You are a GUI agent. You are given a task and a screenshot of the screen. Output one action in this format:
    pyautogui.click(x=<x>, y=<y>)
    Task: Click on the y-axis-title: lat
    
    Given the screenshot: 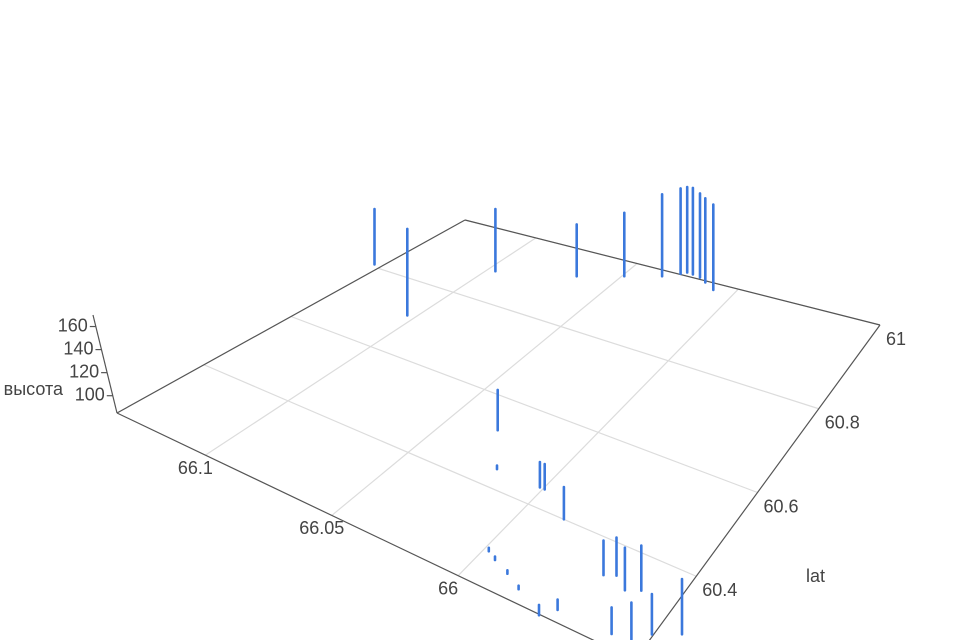 What is the action you would take?
    pyautogui.click(x=815, y=576)
    